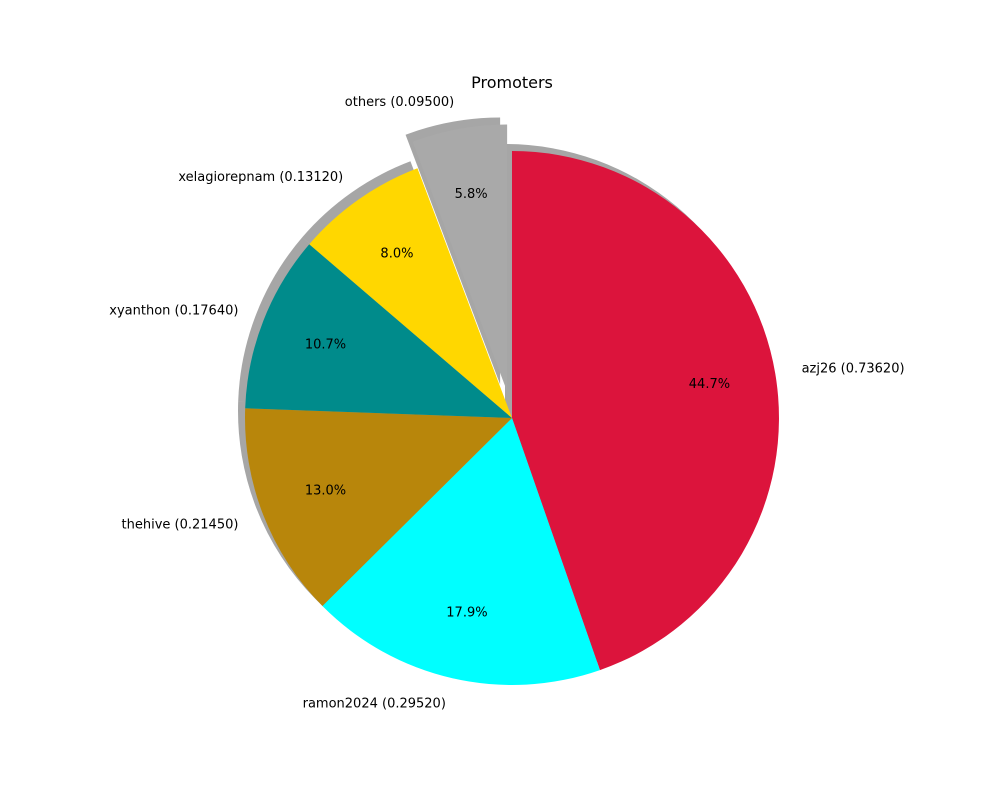 The image size is (1000, 800). What do you see at coordinates (374, 704) in the screenshot?
I see `slice-label-ramon2024: ramon2024 (0.29520)` at bounding box center [374, 704].